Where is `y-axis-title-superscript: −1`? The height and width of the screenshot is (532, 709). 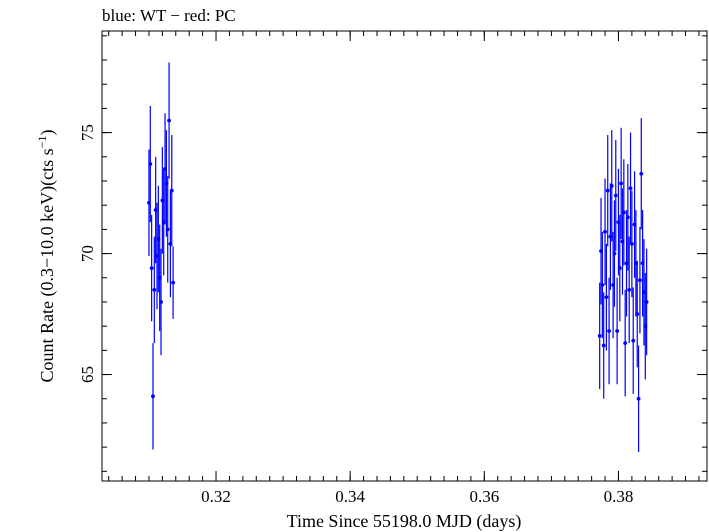
y-axis-title-superscript: −1 is located at coordinates (42, 142).